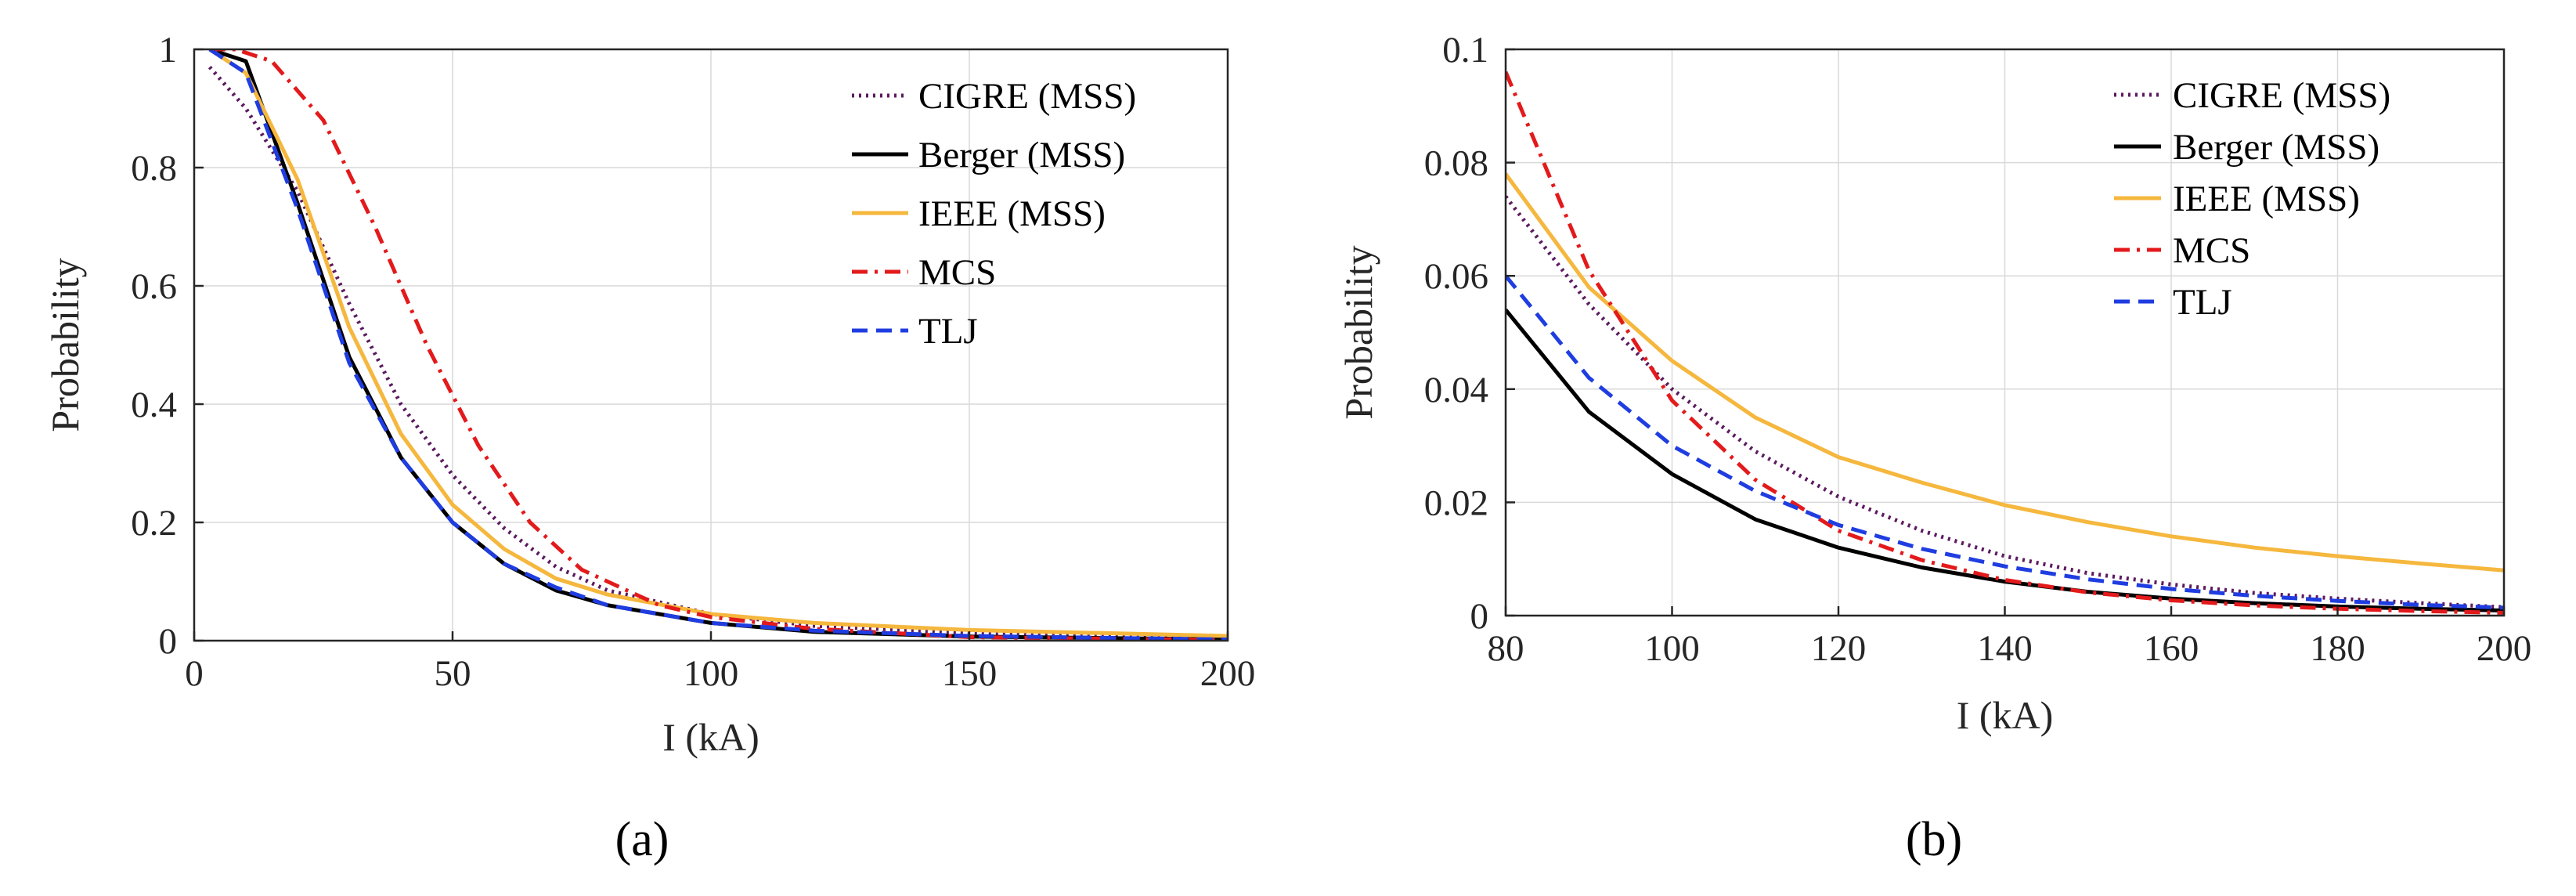  What do you see at coordinates (642, 839) in the screenshot?
I see `panel-label: (a)` at bounding box center [642, 839].